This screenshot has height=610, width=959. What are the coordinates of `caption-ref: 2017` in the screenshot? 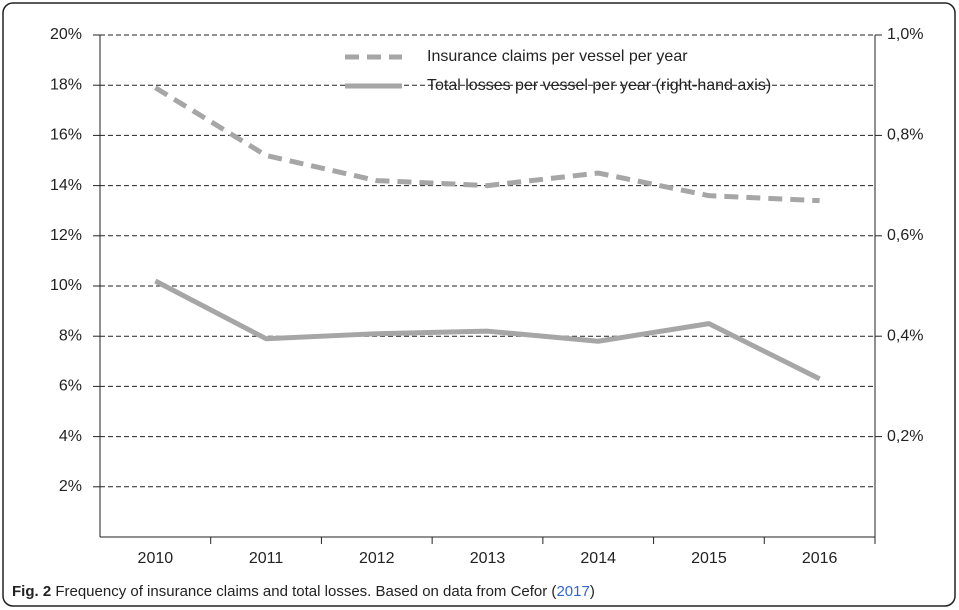 It's located at (572, 591).